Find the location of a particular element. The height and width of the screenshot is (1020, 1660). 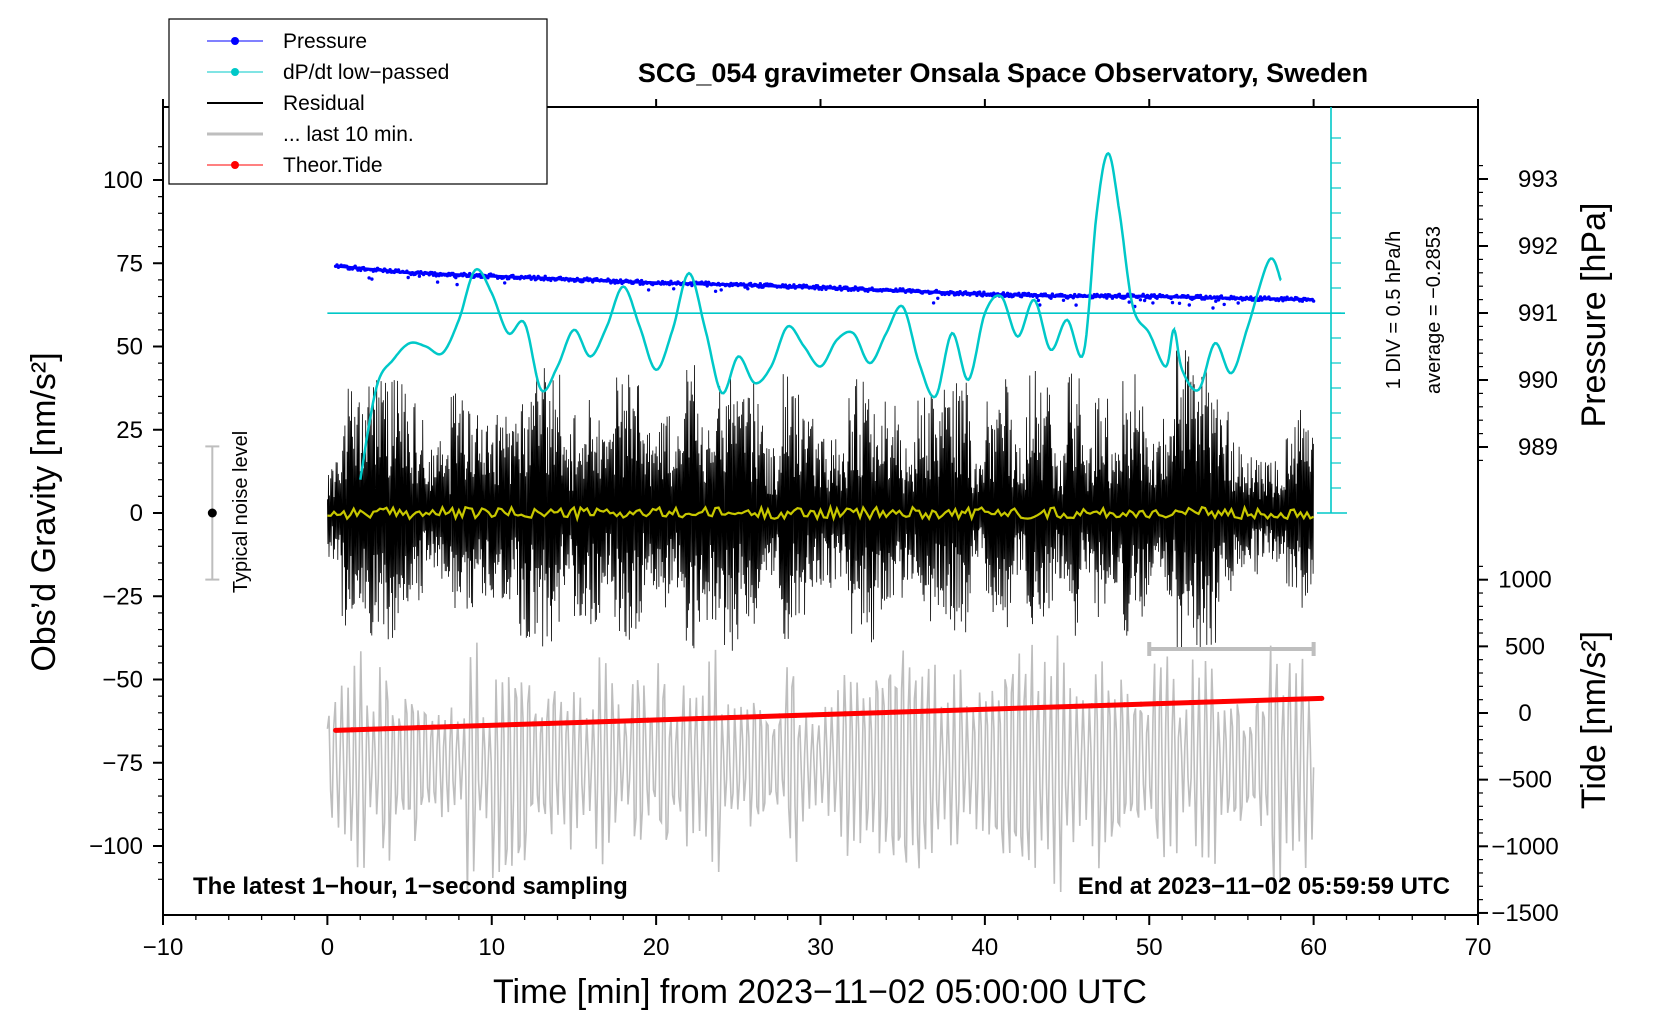

legend-label: Theor.Tide is located at coordinates (333, 165).